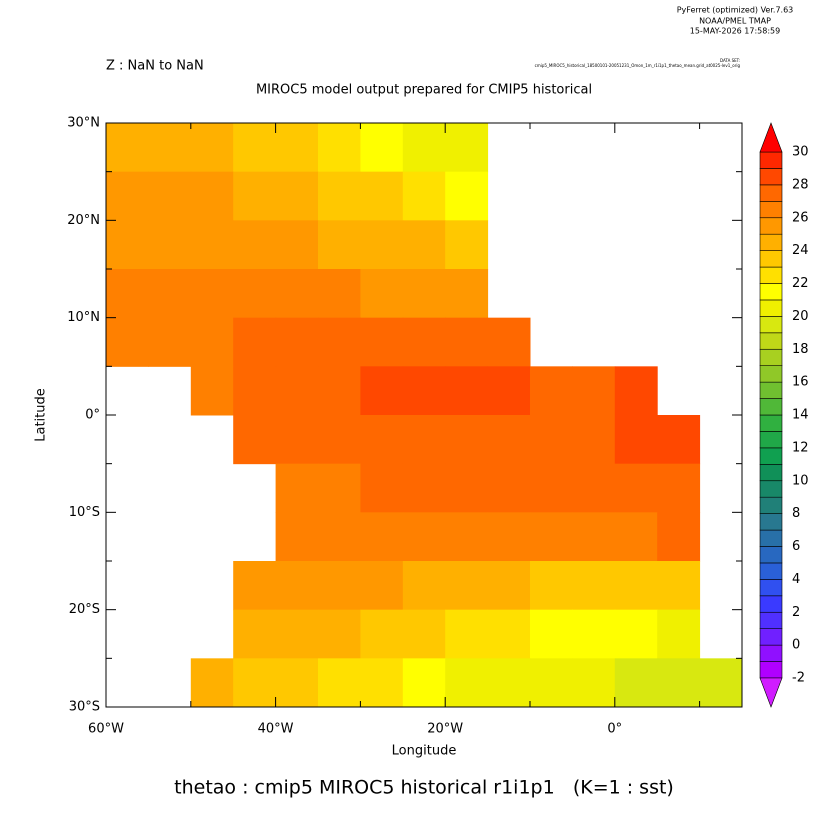 This screenshot has height=832, width=832. What do you see at coordinates (800, 480) in the screenshot?
I see `colorbar-label: 10` at bounding box center [800, 480].